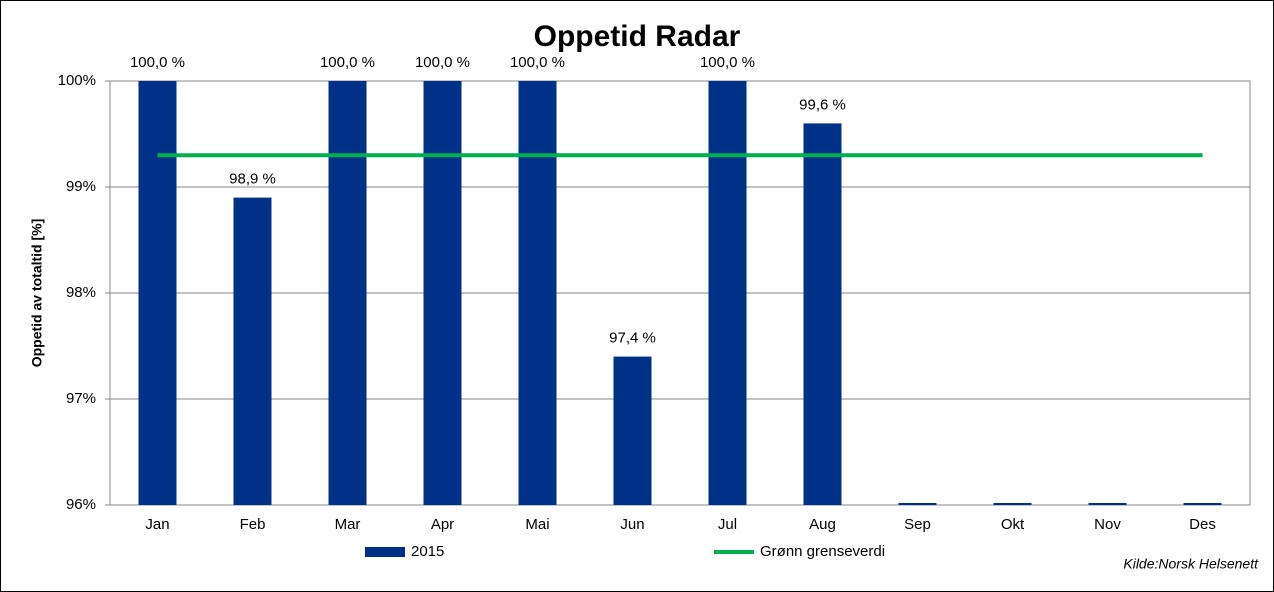  What do you see at coordinates (81, 186) in the screenshot?
I see `y-tick-label: 99%` at bounding box center [81, 186].